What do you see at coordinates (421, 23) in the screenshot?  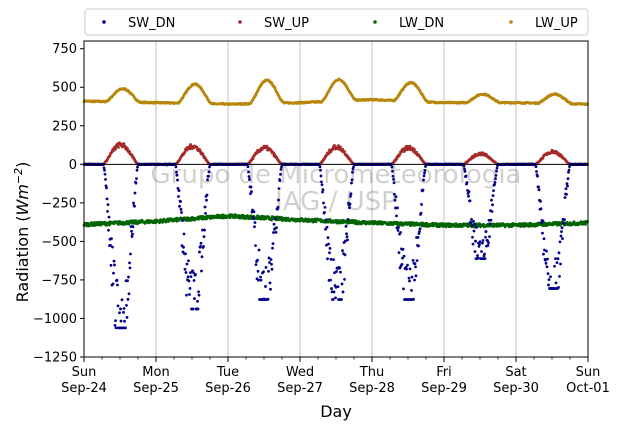 I see `legend-label-lw-dn: LW_DN` at bounding box center [421, 23].